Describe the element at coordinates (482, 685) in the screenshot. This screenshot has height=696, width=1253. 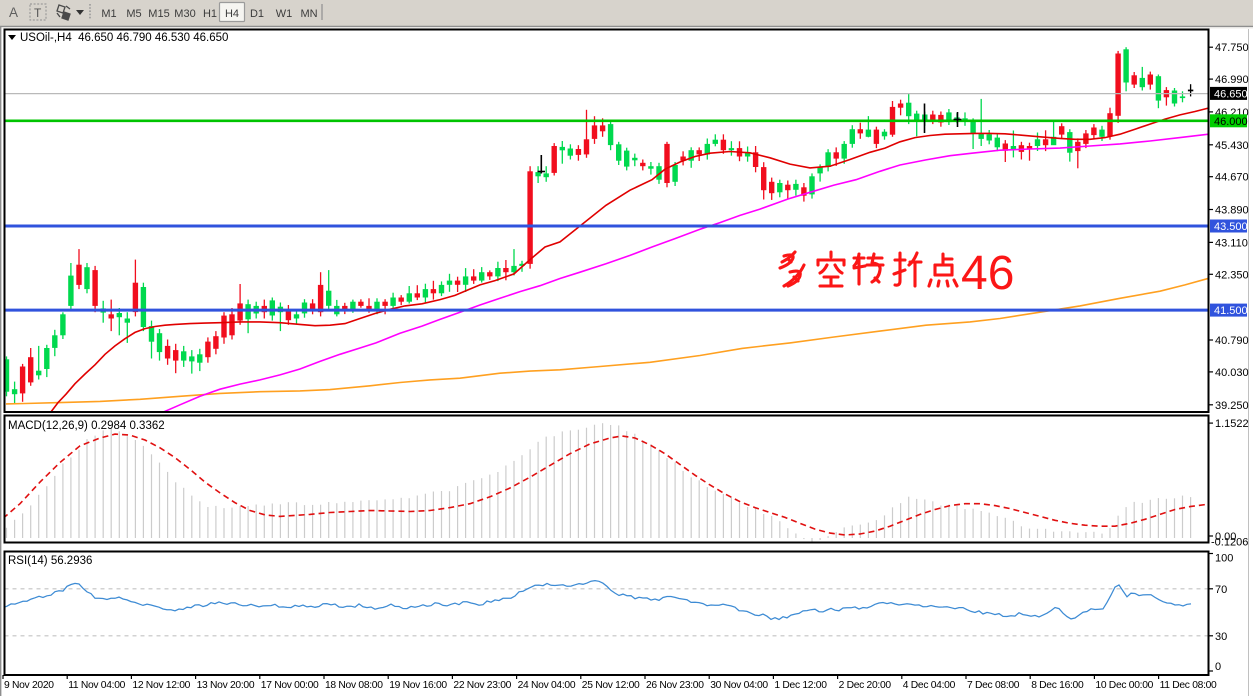
I see `svg-text: 22 Nov 23:00` at that location.